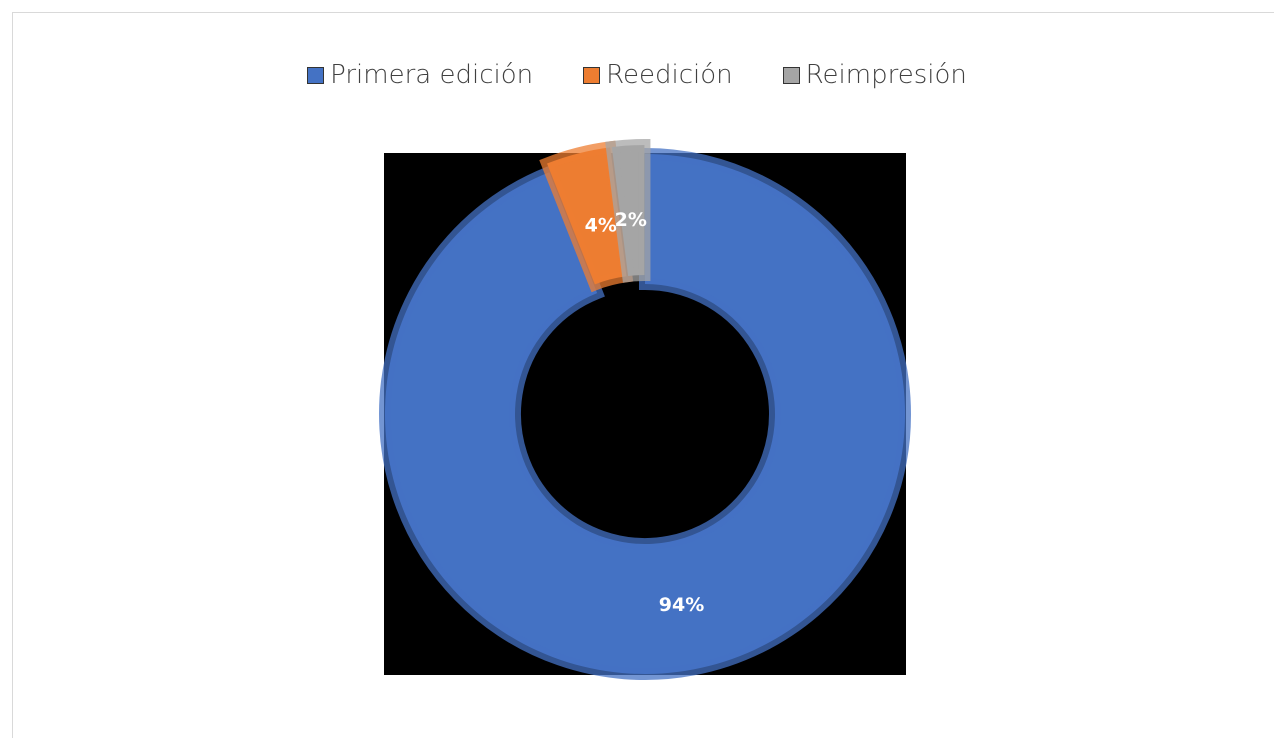  I want to click on legend-label: Reedición, so click(669, 75).